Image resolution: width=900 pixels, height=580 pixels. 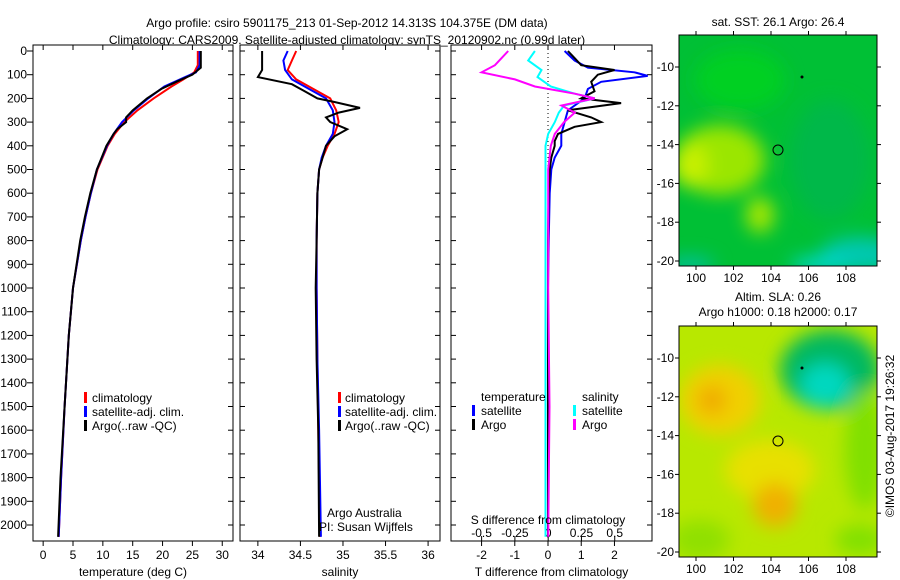 What do you see at coordinates (366, 527) in the screenshot?
I see `pi-annotation: PI: Susan Wijffels` at bounding box center [366, 527].